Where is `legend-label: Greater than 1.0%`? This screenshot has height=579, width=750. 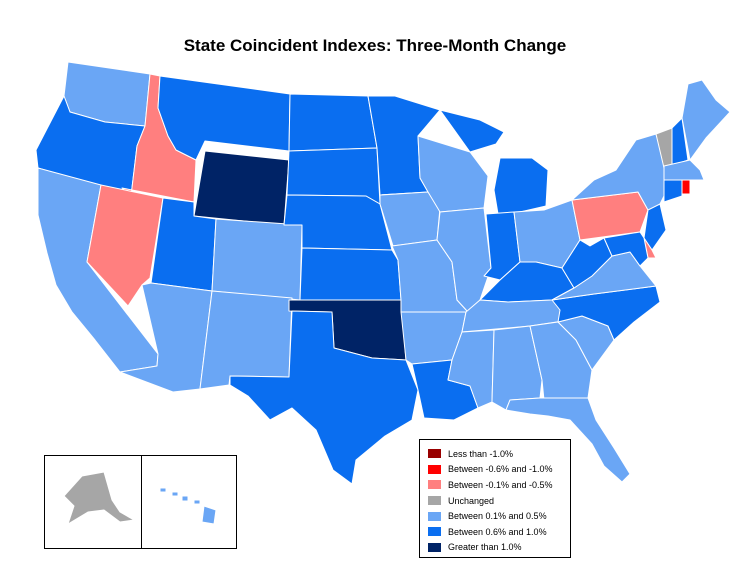
legend-label: Greater than 1.0% is located at coordinates (485, 547).